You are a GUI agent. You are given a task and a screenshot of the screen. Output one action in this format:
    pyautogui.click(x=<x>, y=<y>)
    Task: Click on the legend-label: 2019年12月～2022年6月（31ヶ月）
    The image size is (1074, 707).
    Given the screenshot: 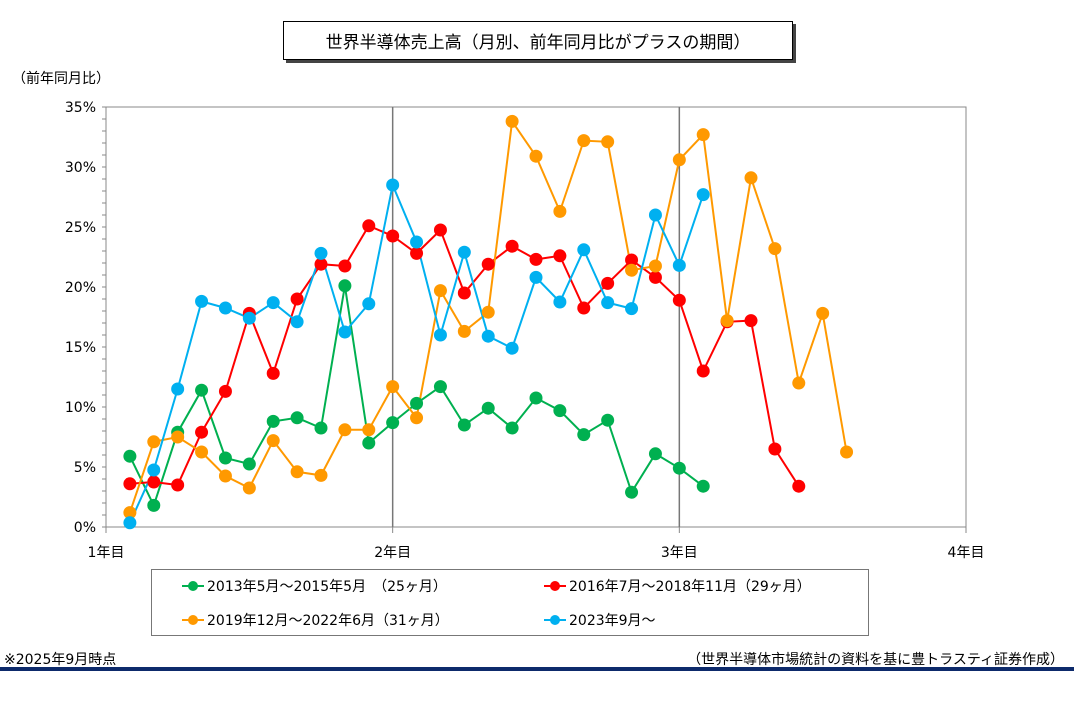 What is the action you would take?
    pyautogui.click(x=328, y=621)
    